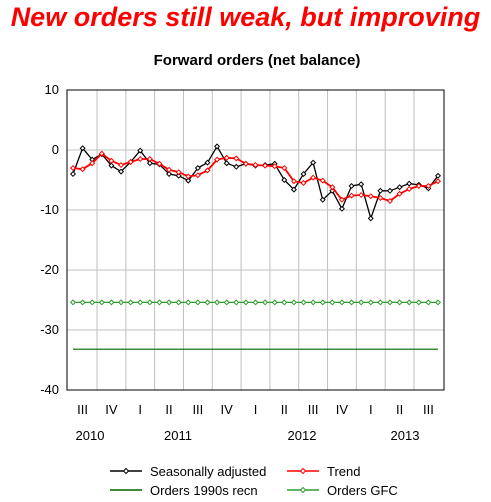 This screenshot has width=491, height=502. I want to click on year-label: 2011, so click(178, 435).